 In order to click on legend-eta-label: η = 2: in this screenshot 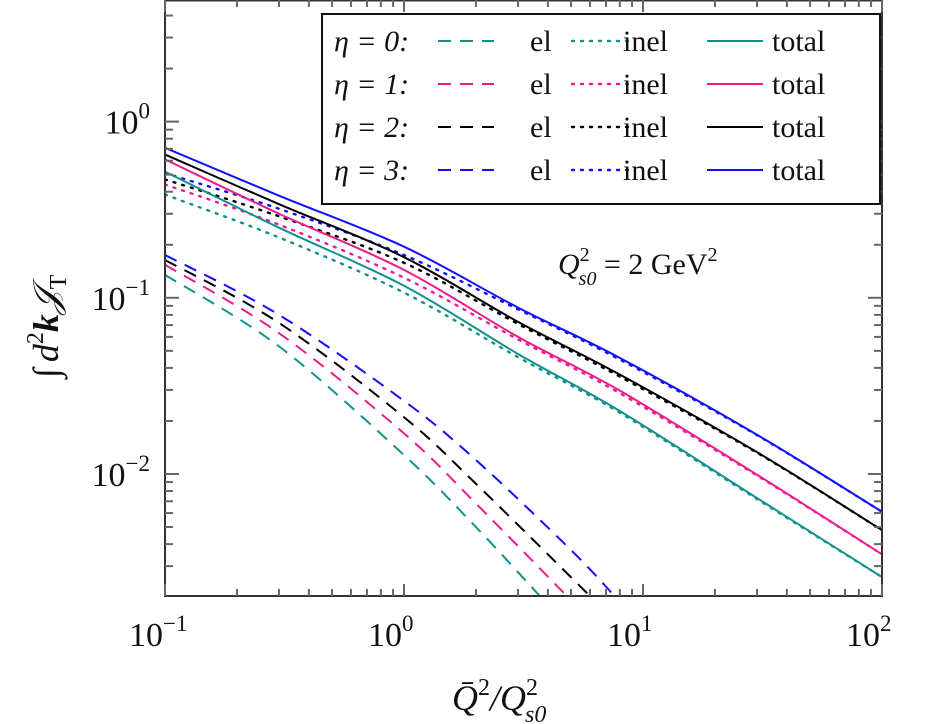, I will do `click(371, 127)`.